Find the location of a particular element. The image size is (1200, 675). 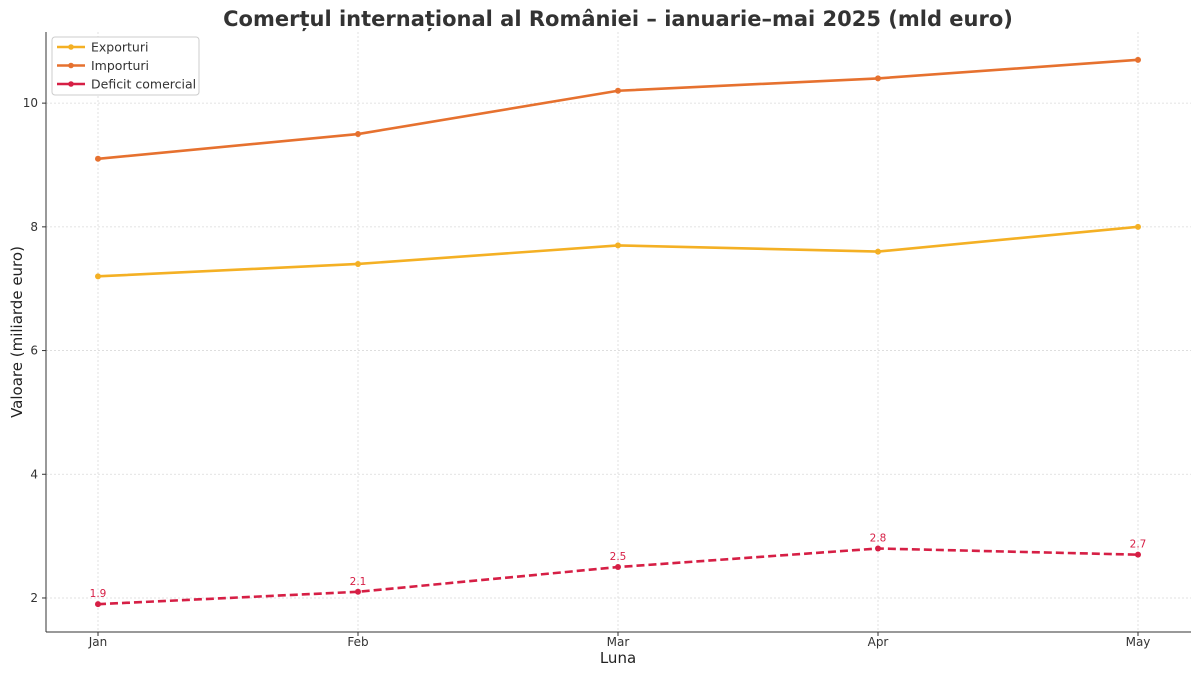

y-tick-label: 6 is located at coordinates (34, 351).